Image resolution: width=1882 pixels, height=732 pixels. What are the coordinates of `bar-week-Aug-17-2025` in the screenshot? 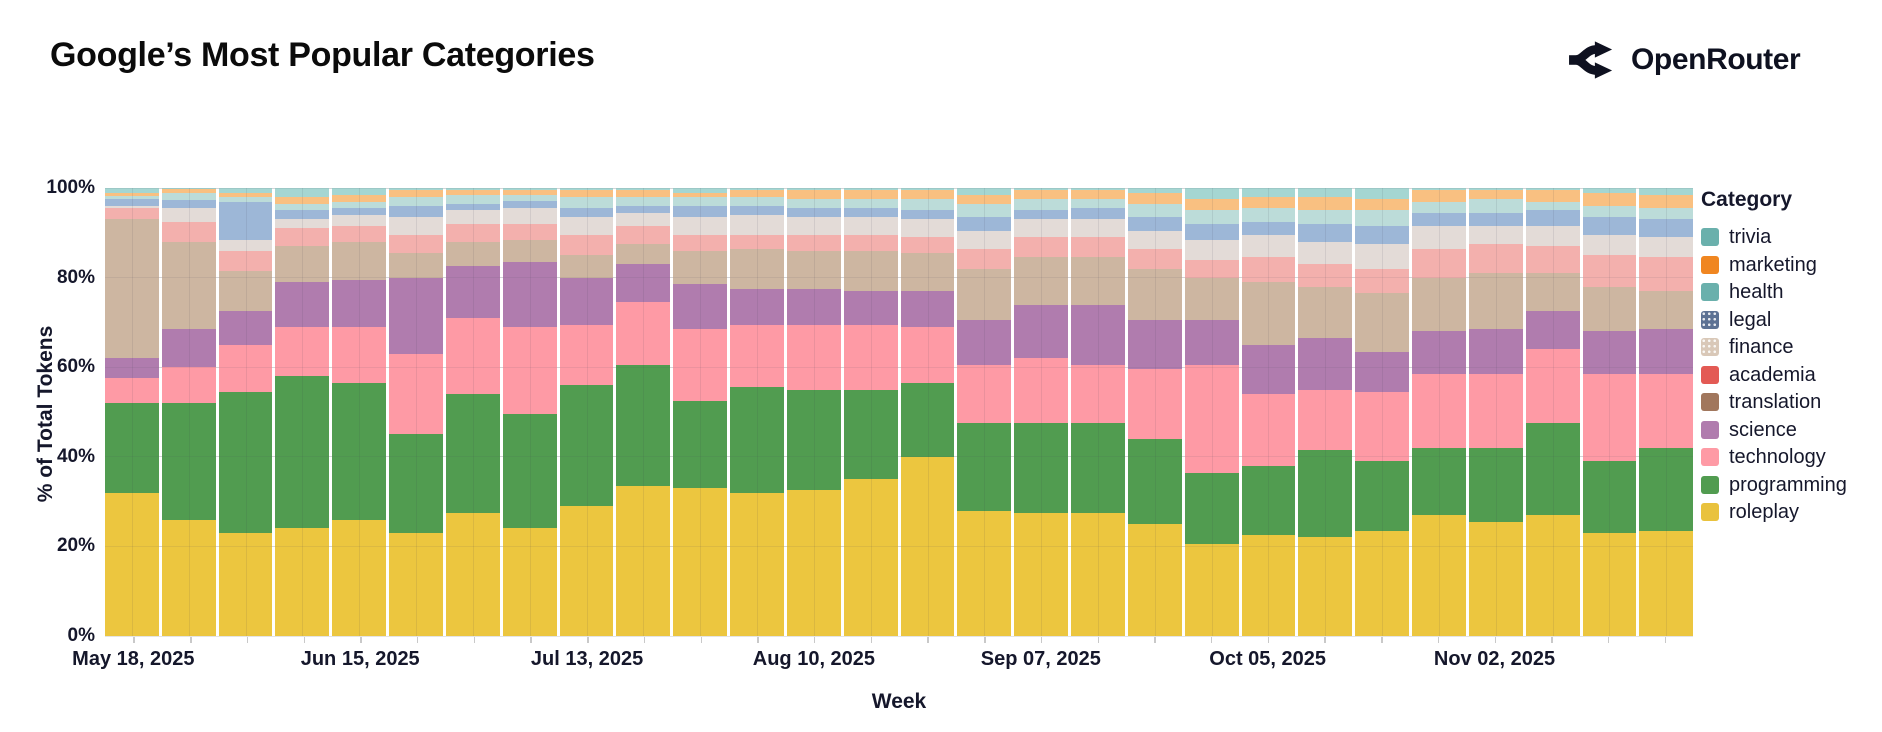 It's located at (870, 412).